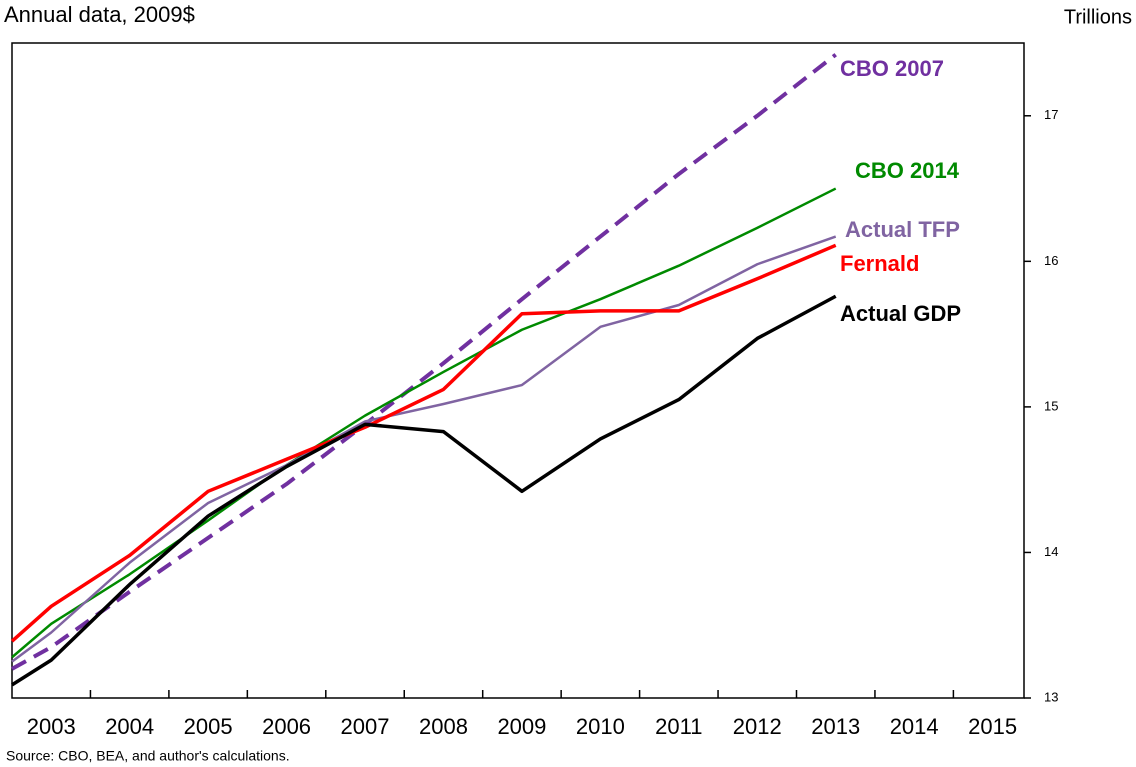 Image resolution: width=1136 pixels, height=767 pixels. Describe the element at coordinates (1051, 551) in the screenshot. I see `y-tick-label: 14` at that location.